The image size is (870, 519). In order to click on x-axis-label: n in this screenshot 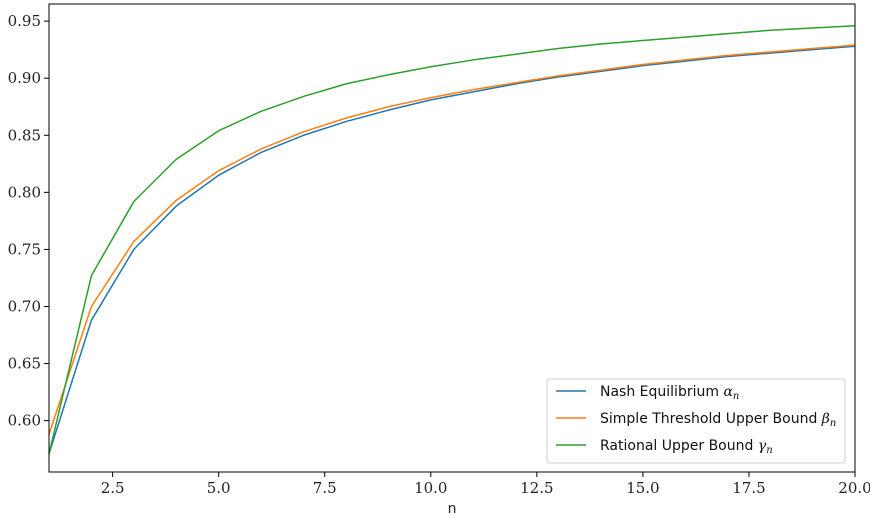, I will do `click(452, 509)`.